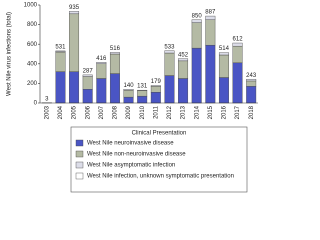  What do you see at coordinates (170, 112) in the screenshot?
I see `x-tick-label: 2012` at bounding box center [170, 112].